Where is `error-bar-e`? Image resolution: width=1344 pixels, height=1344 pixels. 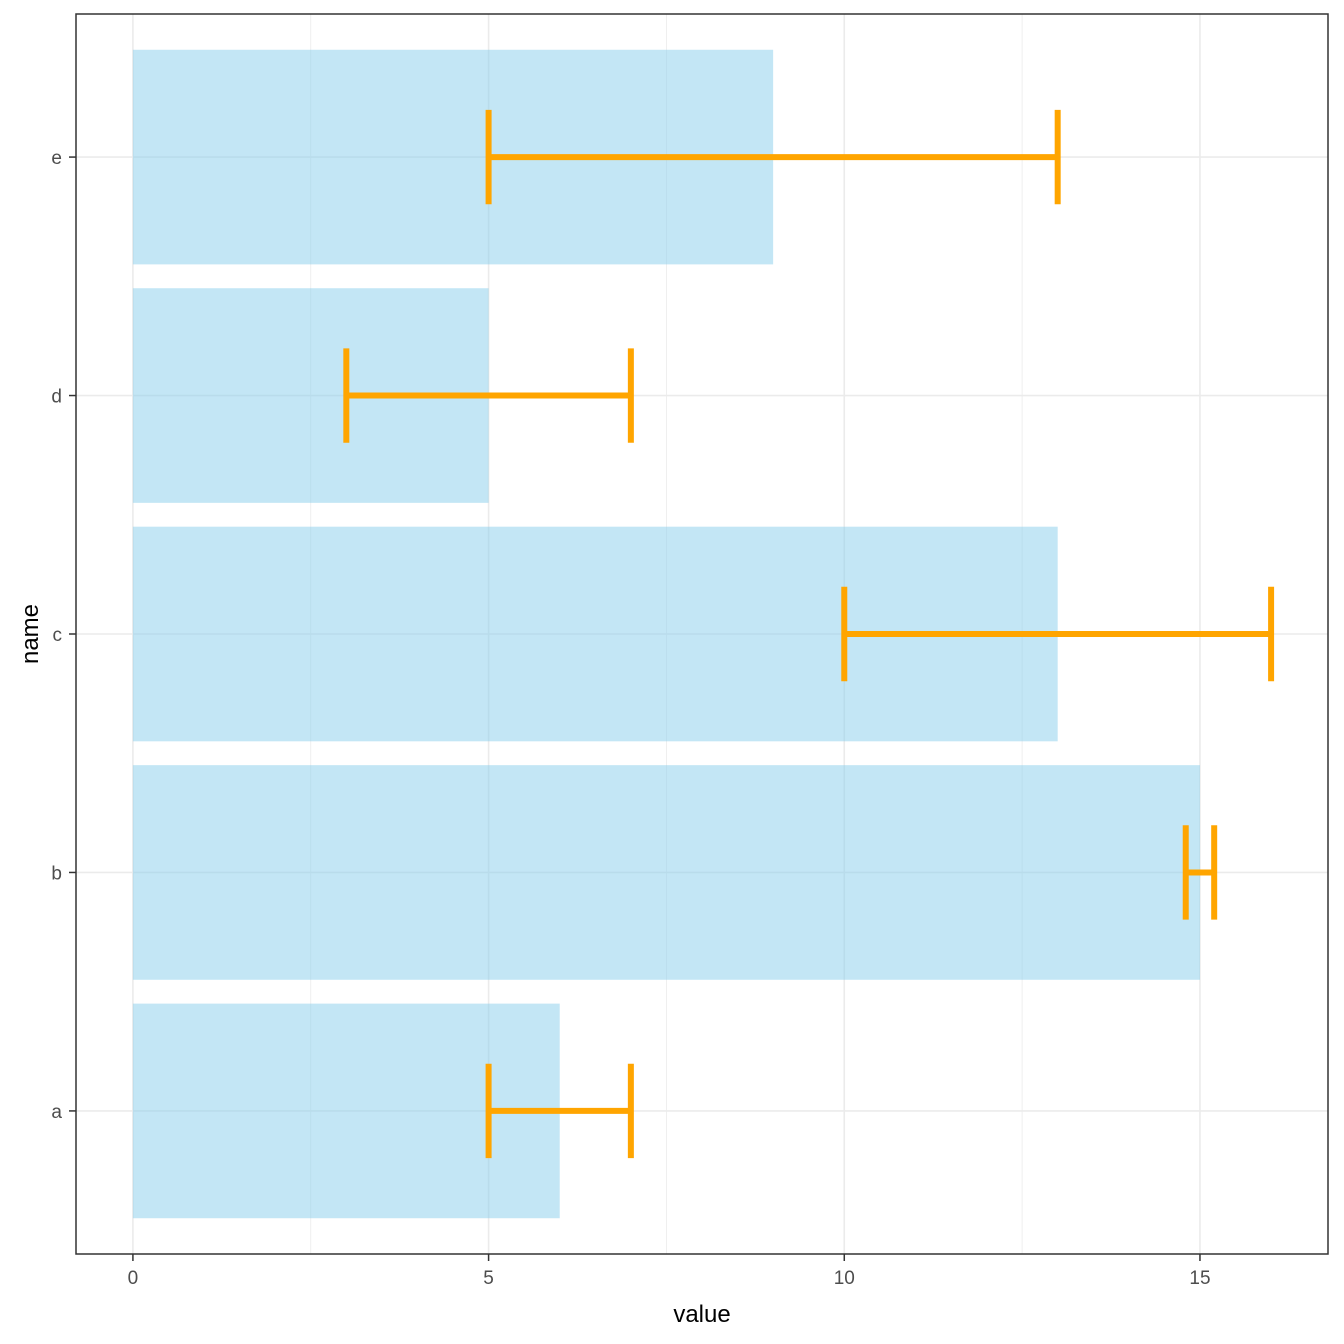 error-bar-e is located at coordinates (773, 157).